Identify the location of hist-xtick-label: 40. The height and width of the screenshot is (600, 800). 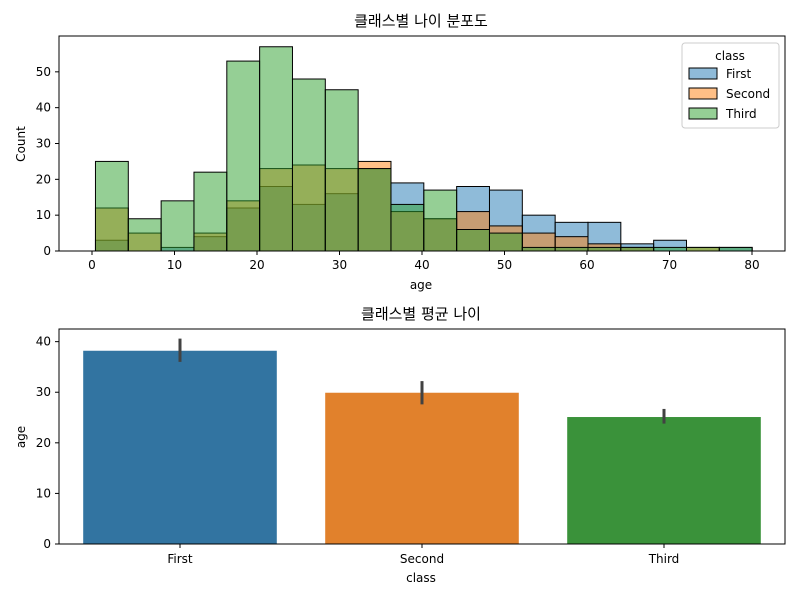
(421, 265).